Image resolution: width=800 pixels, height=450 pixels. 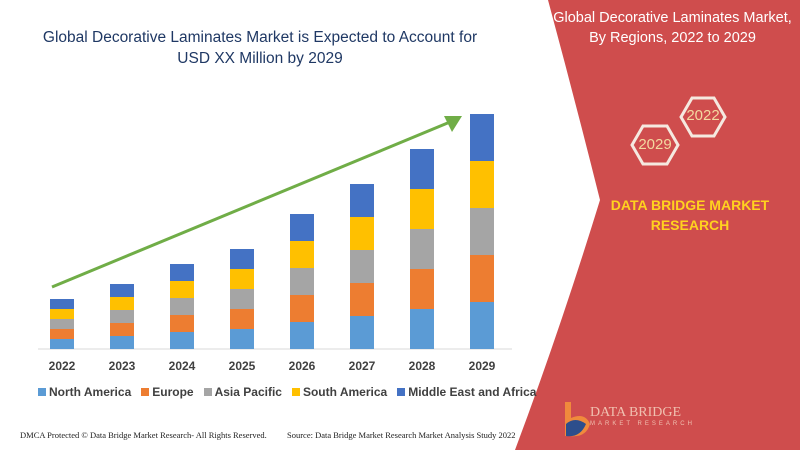 What do you see at coordinates (182, 340) in the screenshot?
I see `bar-segment-2024-north-america` at bounding box center [182, 340].